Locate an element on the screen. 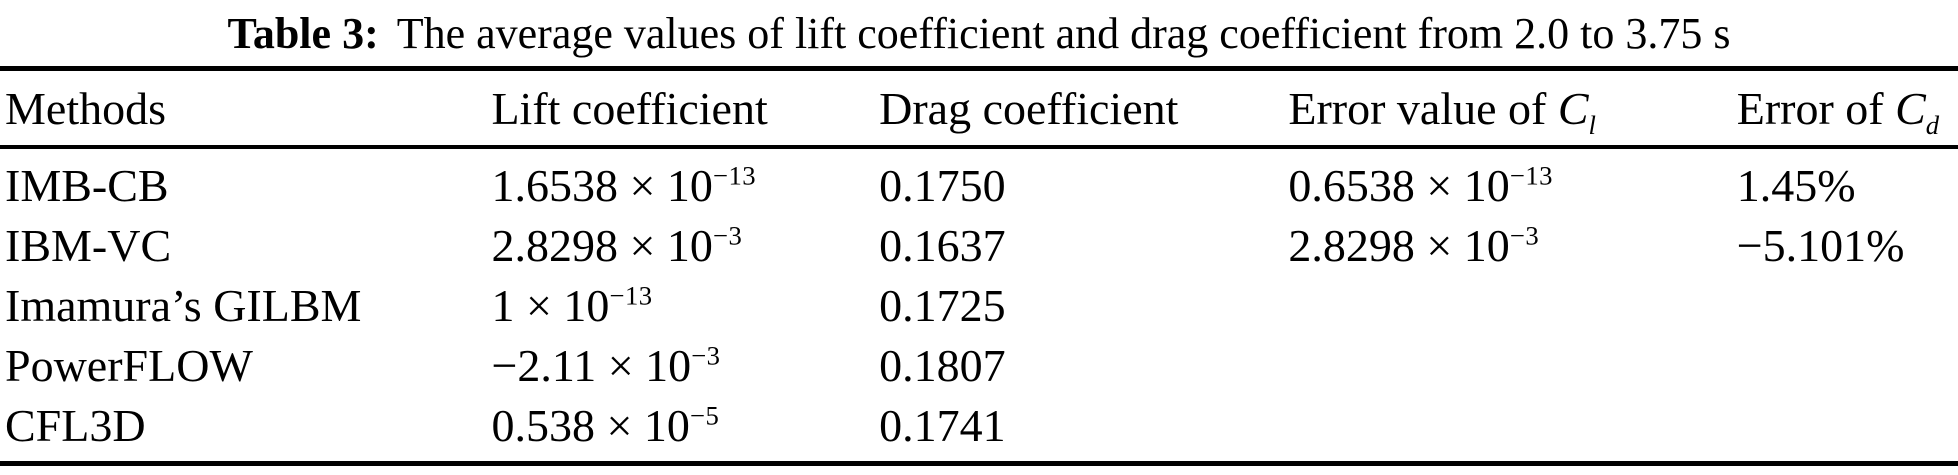 The height and width of the screenshot is (475, 1958). cell-error-cd: 1.45% is located at coordinates (1796, 185).